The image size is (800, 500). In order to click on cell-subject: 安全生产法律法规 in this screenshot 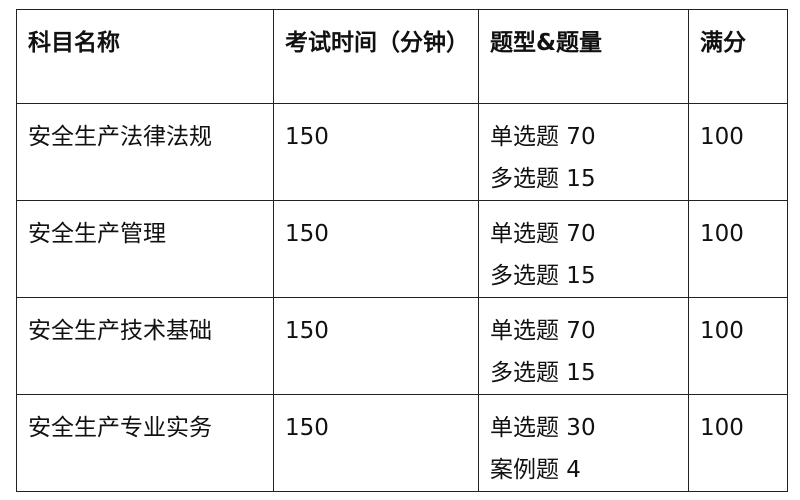, I will do `click(145, 152)`.